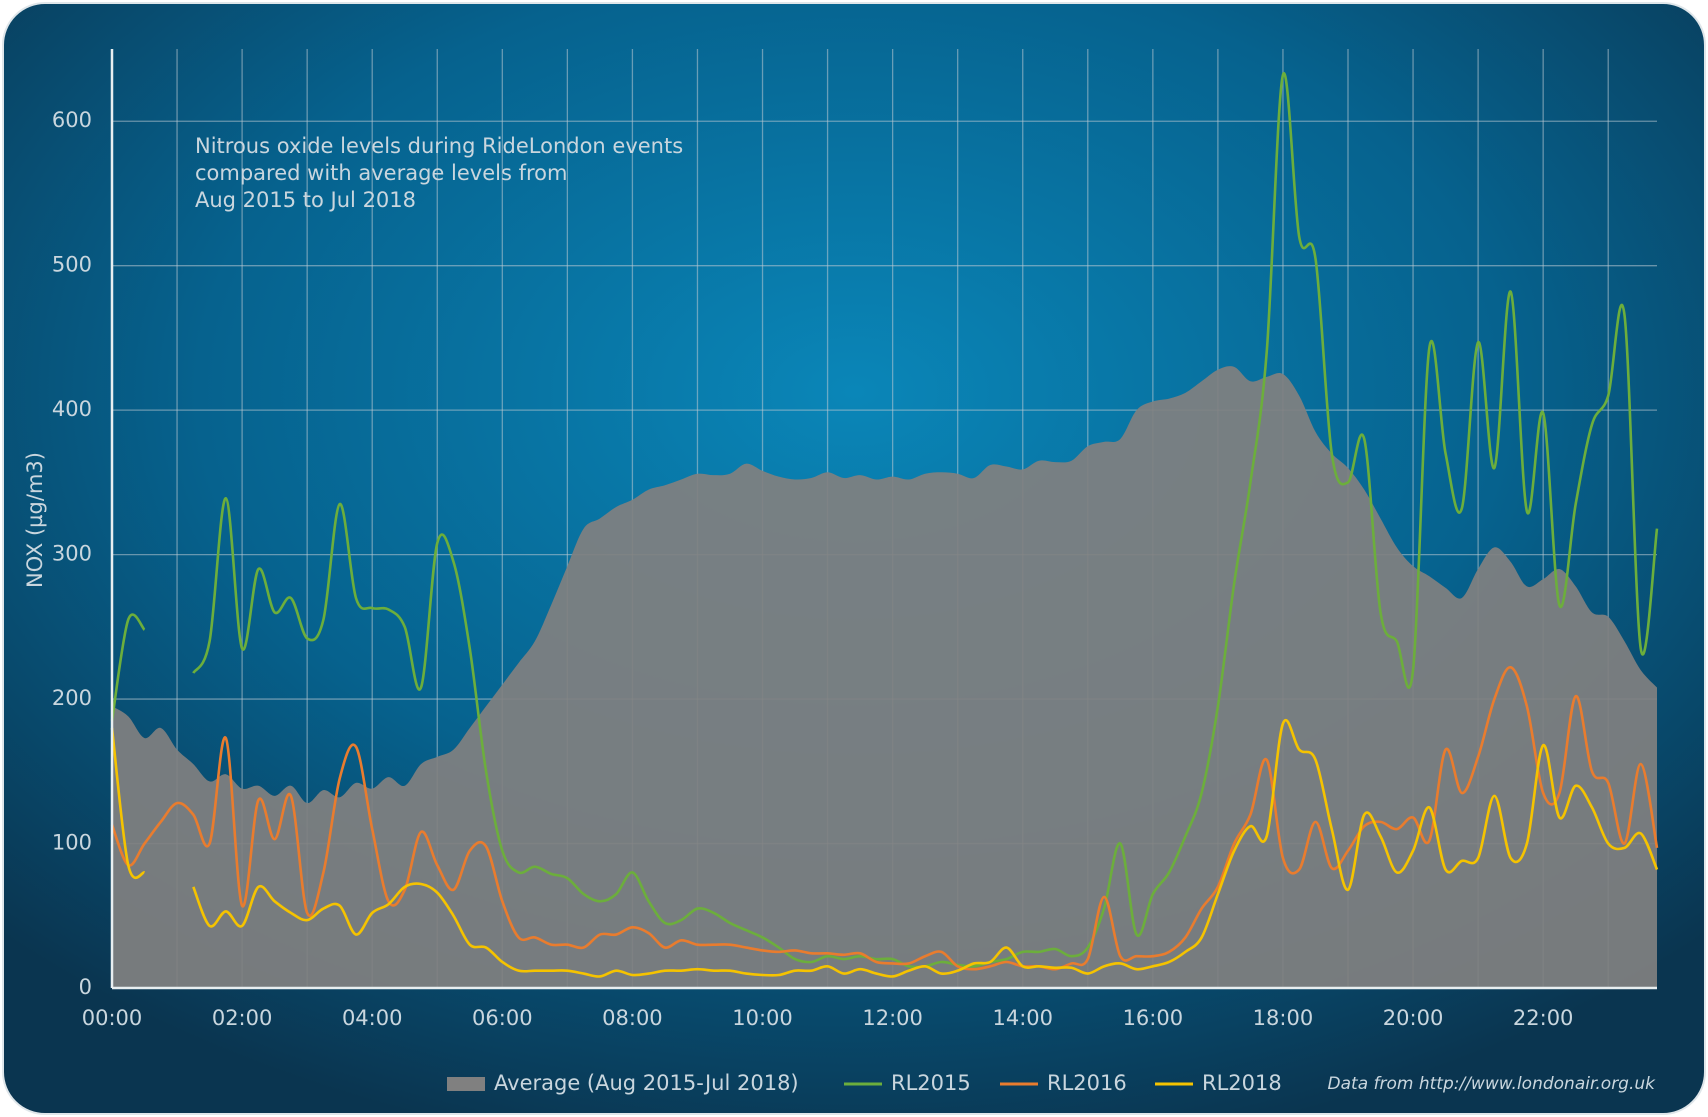 The image size is (1708, 1117). Describe the element at coordinates (85, 987) in the screenshot. I see `y-tick-label: 0` at that location.